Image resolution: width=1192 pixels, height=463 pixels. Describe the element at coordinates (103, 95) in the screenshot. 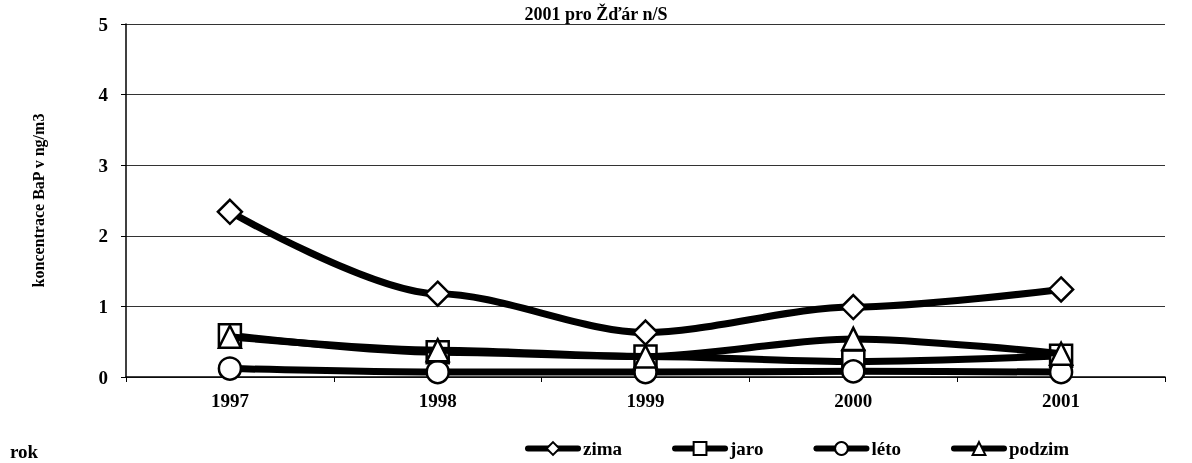

I see `y-tick-label: 4` at that location.